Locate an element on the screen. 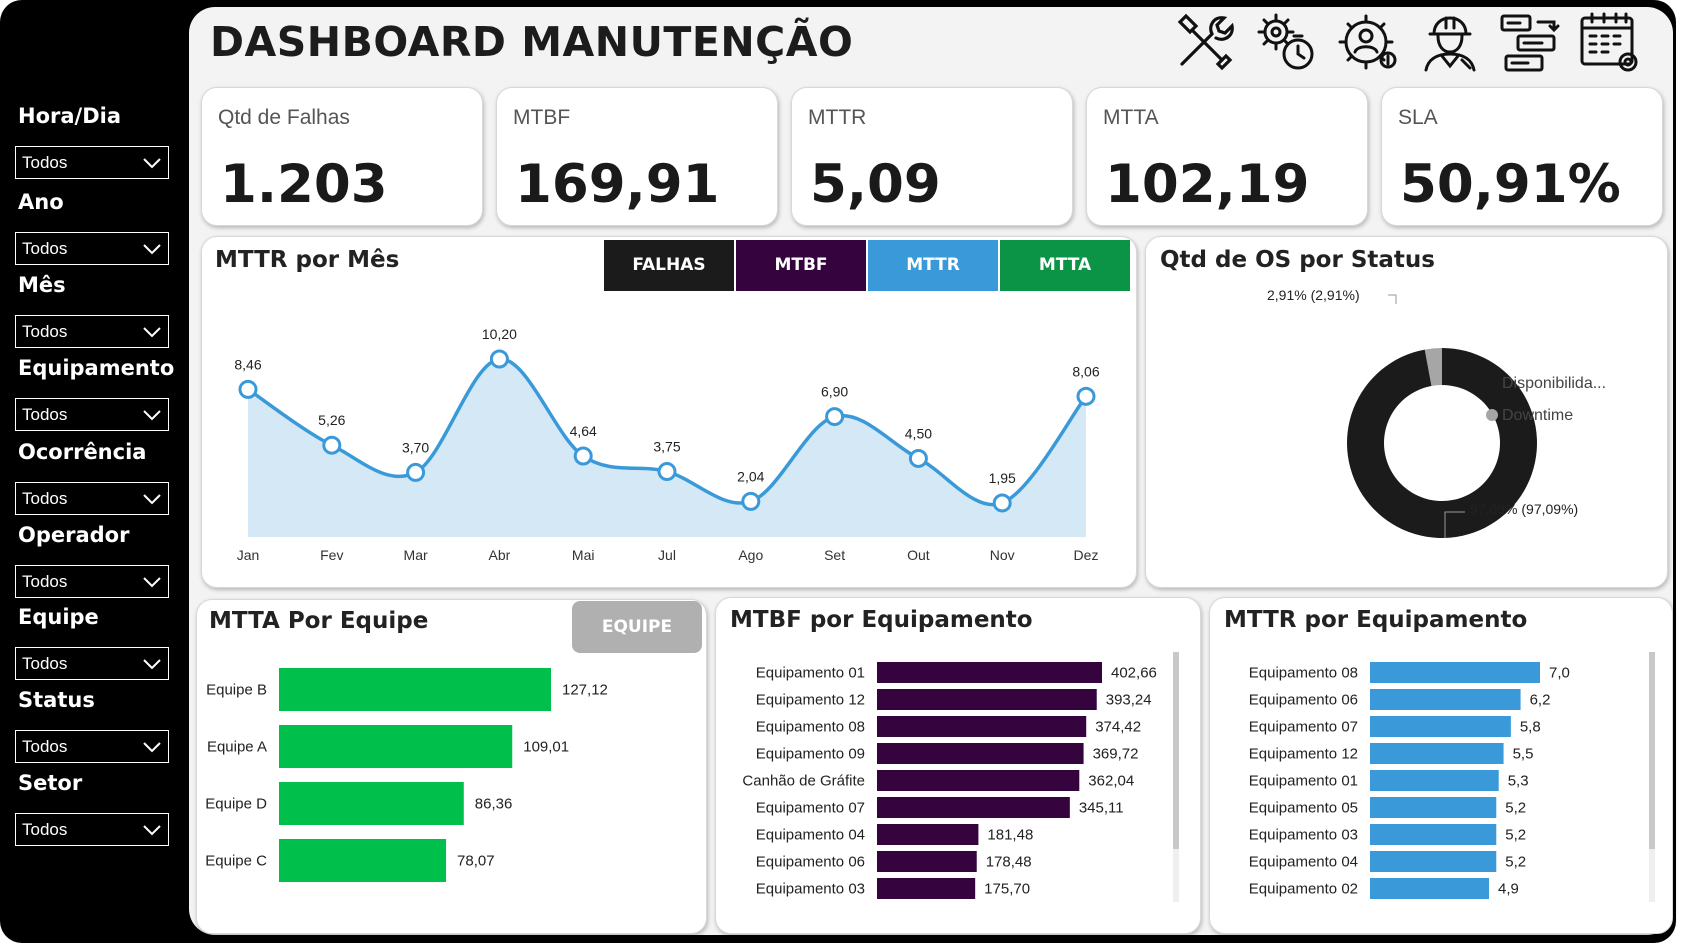 This screenshot has height=943, width=1682. team-button: EQUIPE is located at coordinates (637, 627).